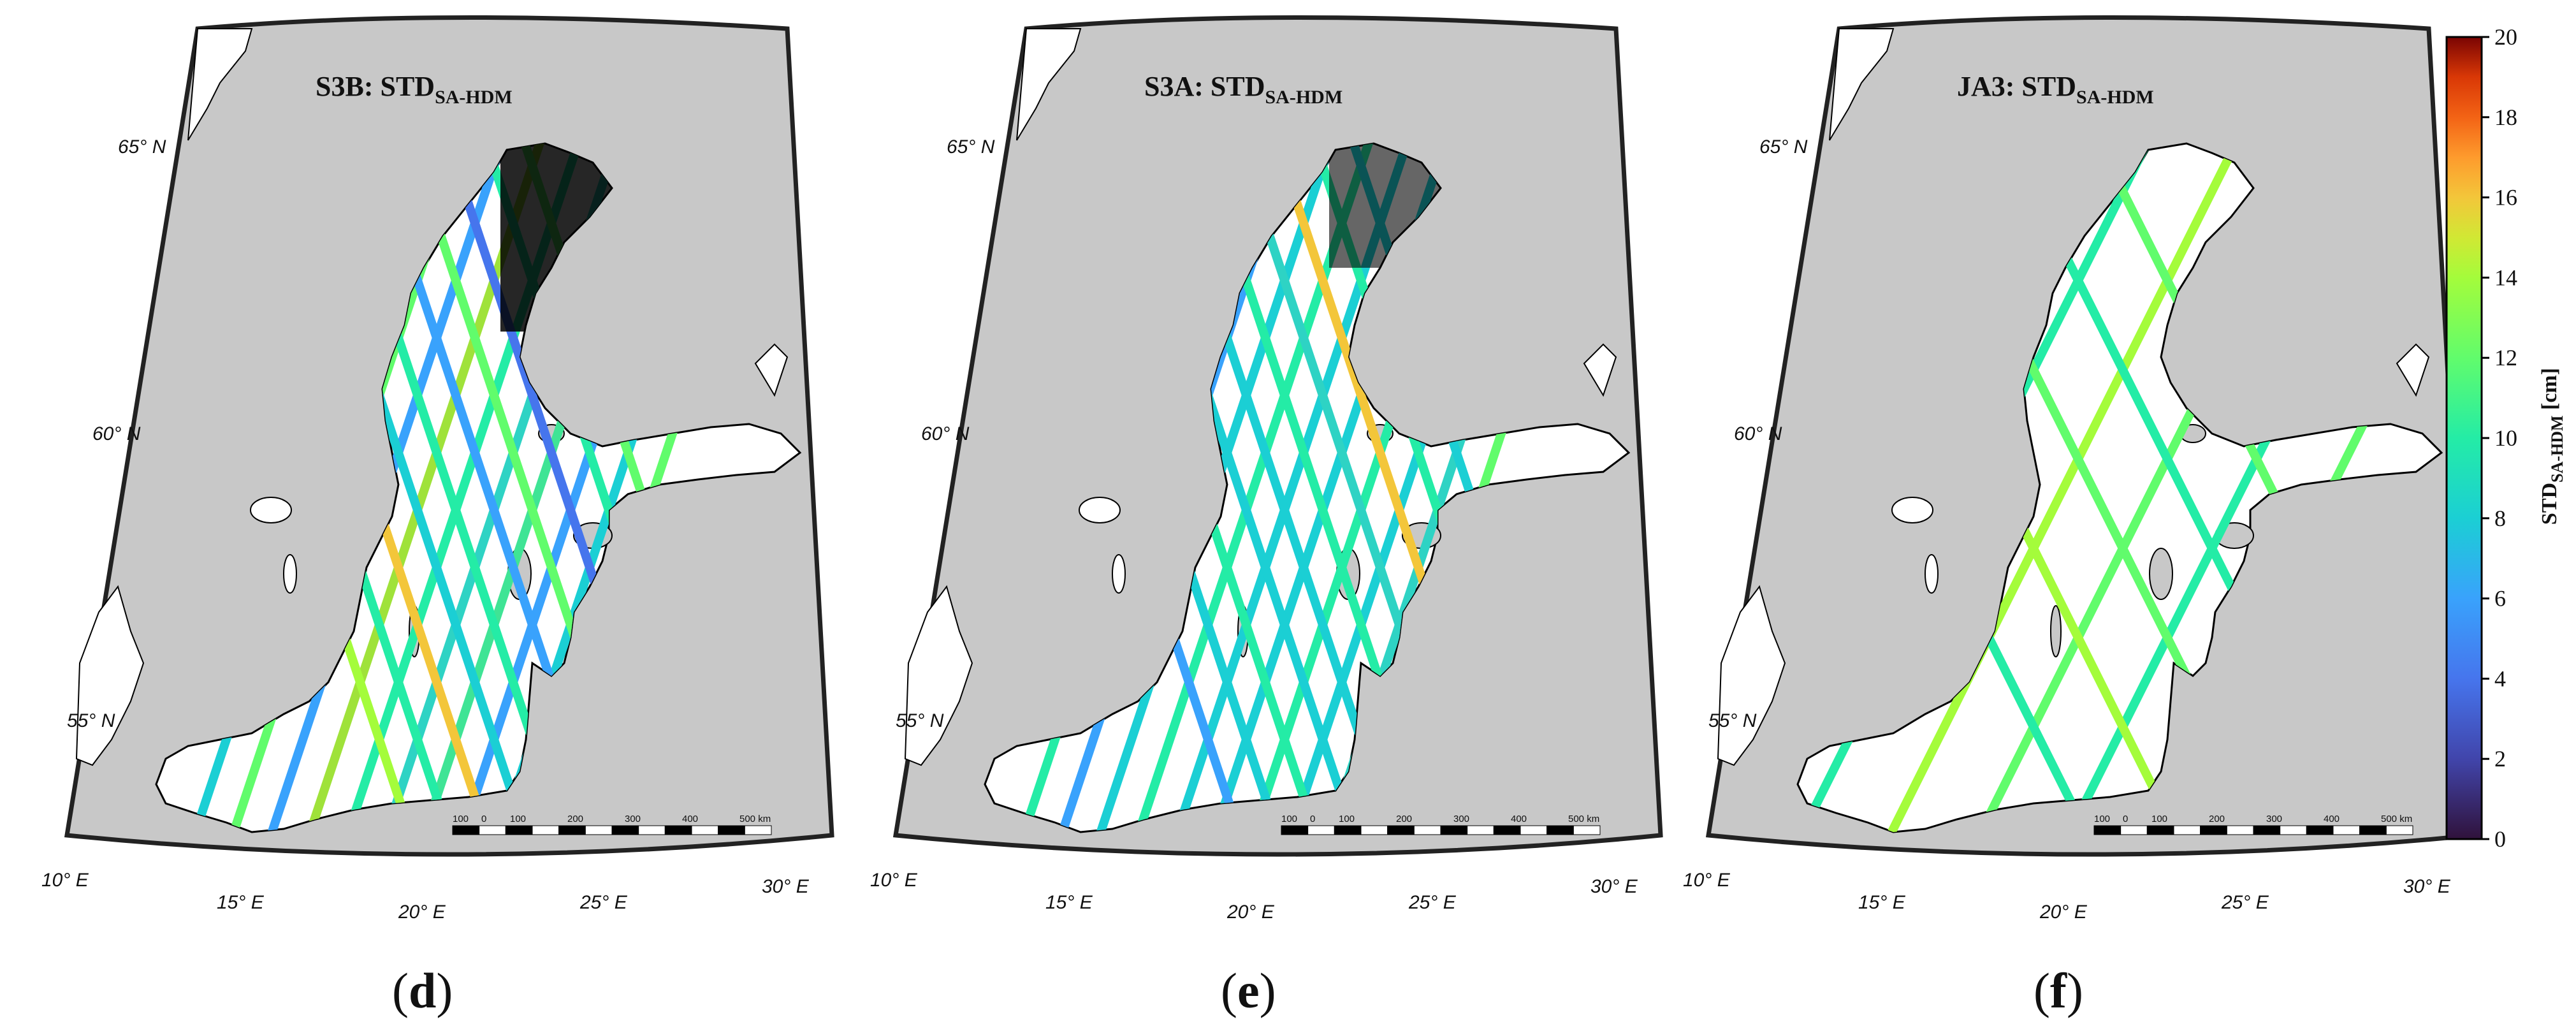  Describe the element at coordinates (2413, 370) in the screenshot. I see `karelia-land` at that location.